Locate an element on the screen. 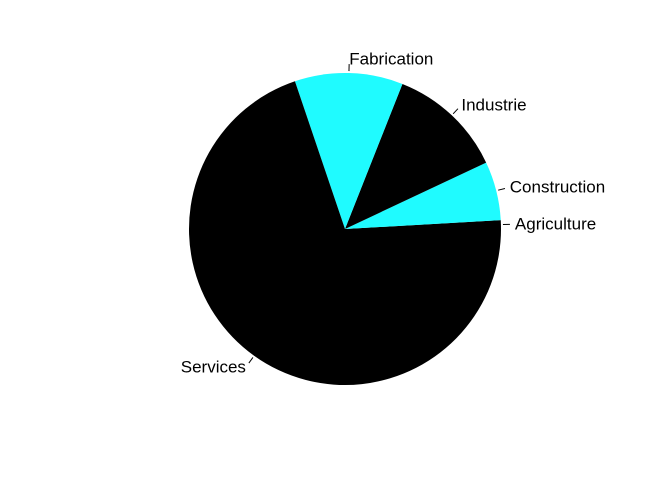  slice-label-services: Services is located at coordinates (213, 367).